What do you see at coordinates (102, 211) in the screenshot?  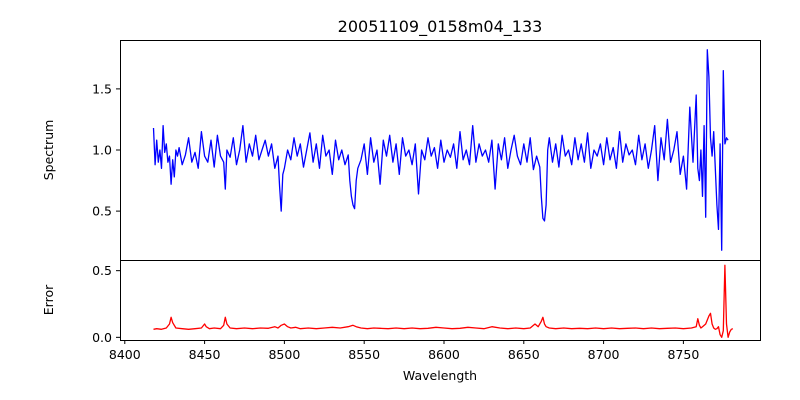 I see `spectrum-ytick-label: 0.5` at bounding box center [102, 211].